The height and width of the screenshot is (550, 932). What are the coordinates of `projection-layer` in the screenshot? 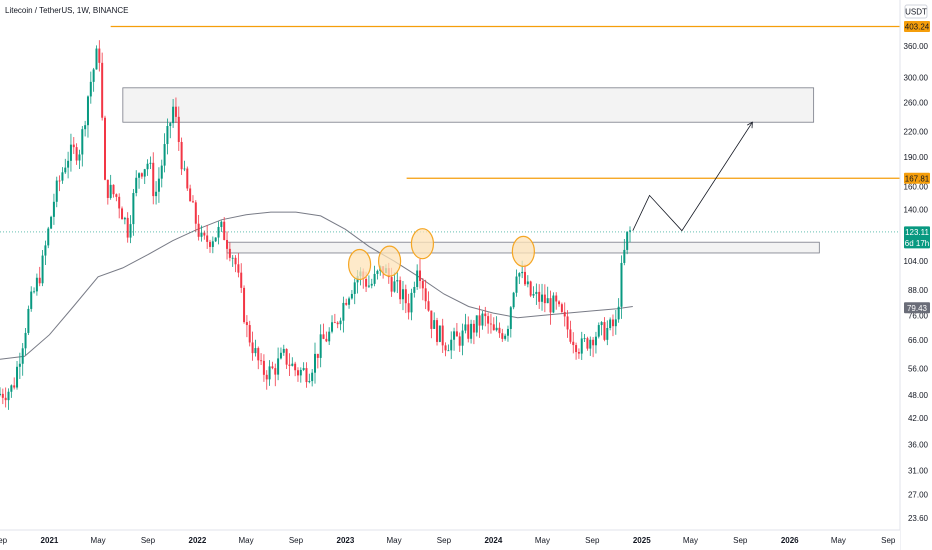 It's located at (692, 176).